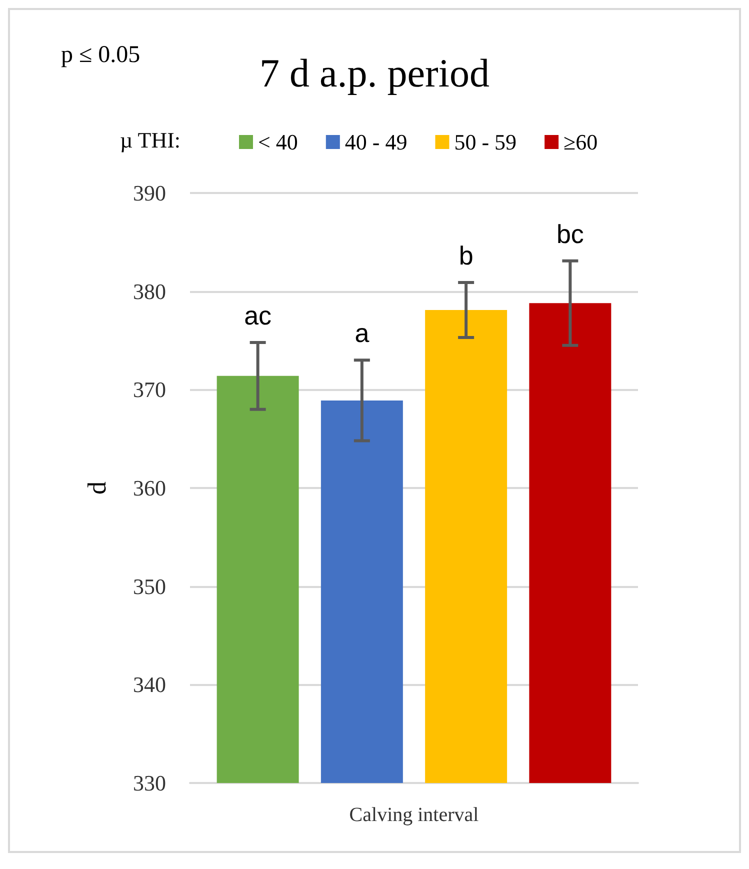  What do you see at coordinates (100, 55) in the screenshot?
I see `text: p ≤ 0.05` at bounding box center [100, 55].